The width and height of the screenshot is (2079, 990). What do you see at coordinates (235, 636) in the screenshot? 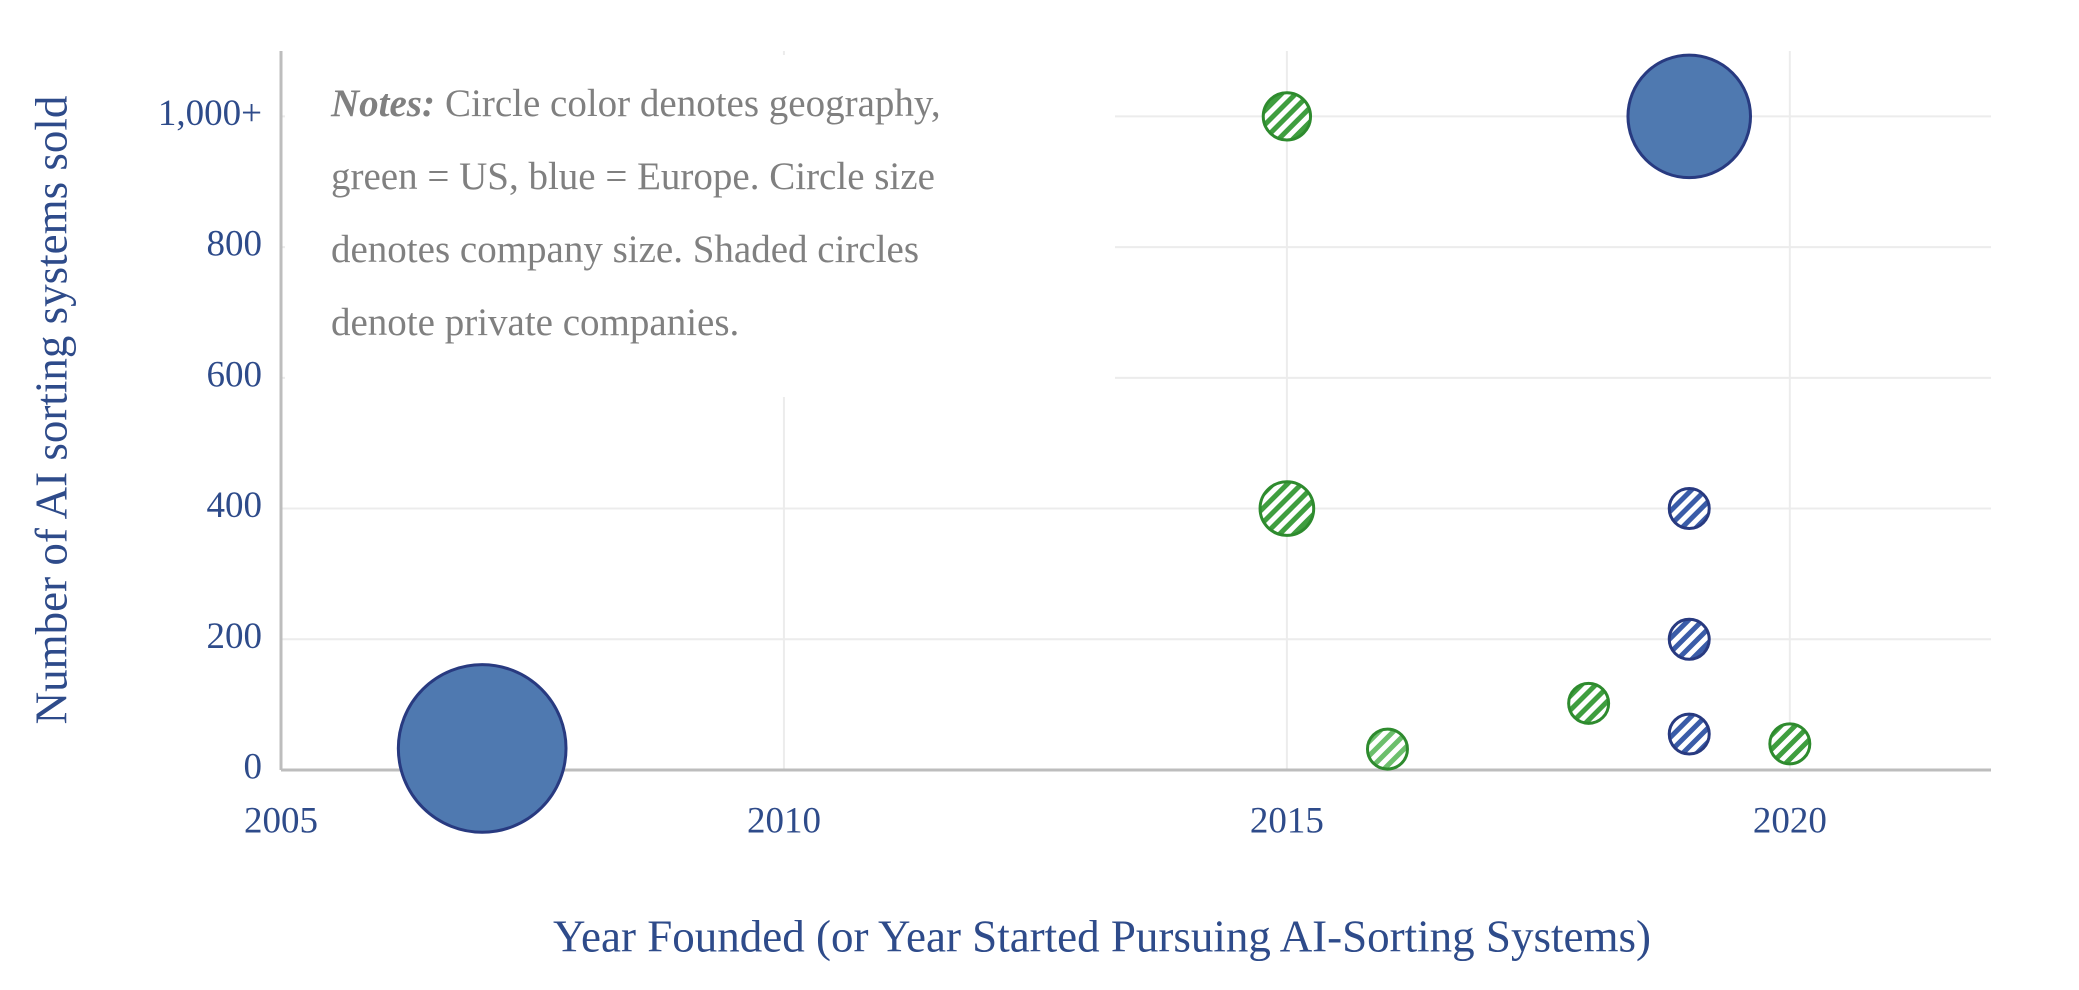
I see `y-tick-label: 200` at bounding box center [235, 636].